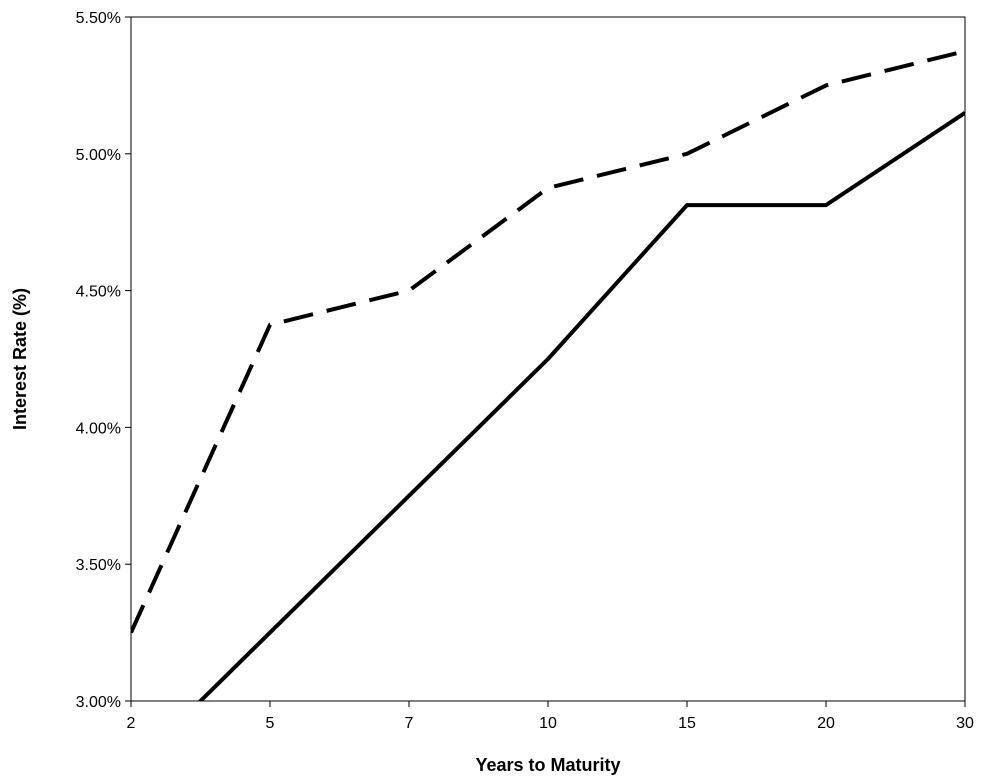  I want to click on x-axis-title: Years to Maturity, so click(547, 765).